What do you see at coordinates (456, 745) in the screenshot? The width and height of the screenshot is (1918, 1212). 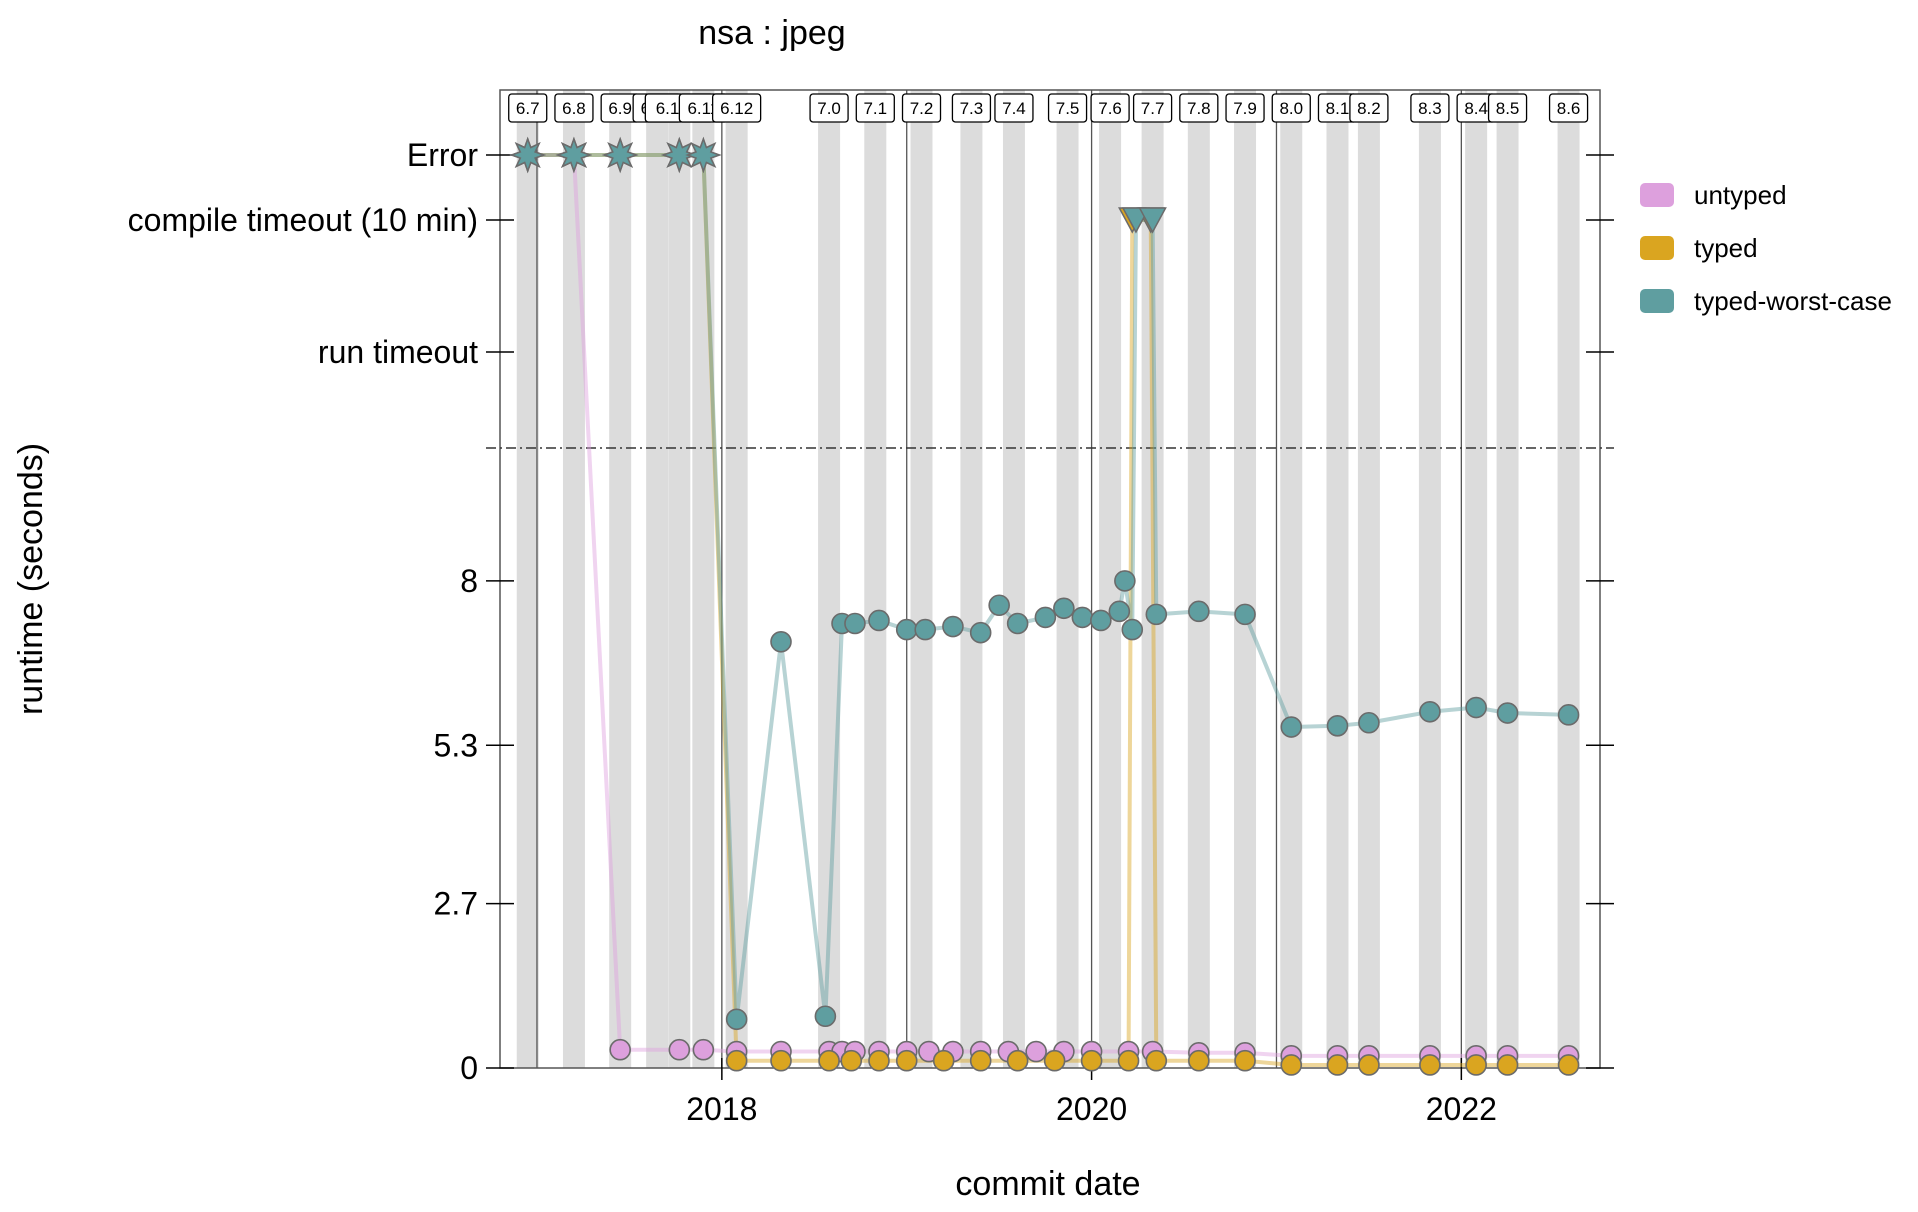 I see `y-tick-label: 5.3` at bounding box center [456, 745].